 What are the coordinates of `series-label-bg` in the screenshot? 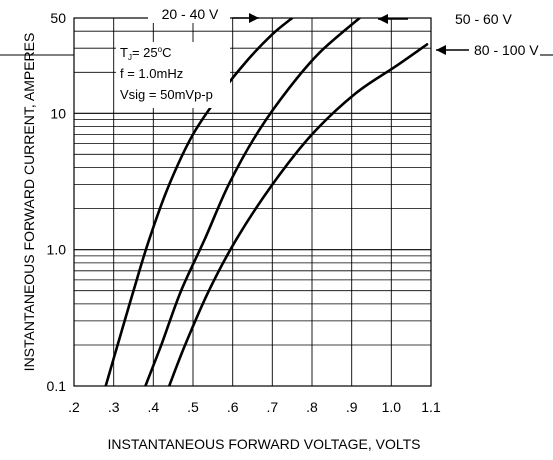 It's located at (189, 14).